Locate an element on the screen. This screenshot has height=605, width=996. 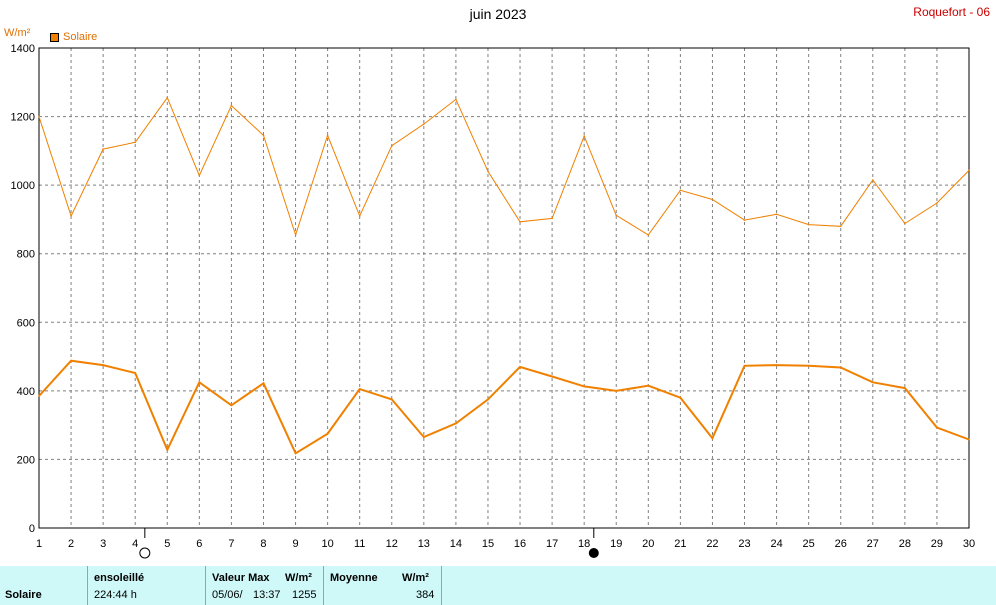
x-tick-label: 11 is located at coordinates (359, 544).